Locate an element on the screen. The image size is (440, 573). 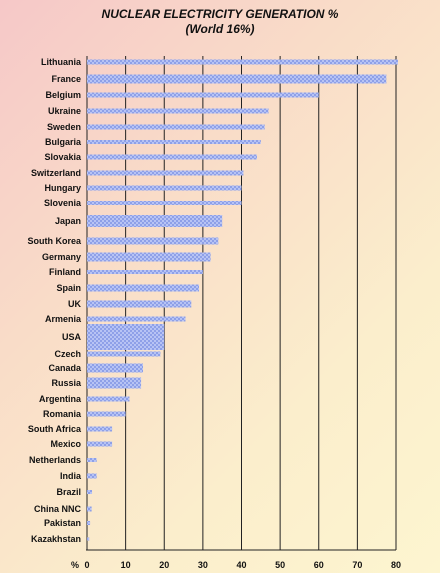
category-label: USA is located at coordinates (72, 337).